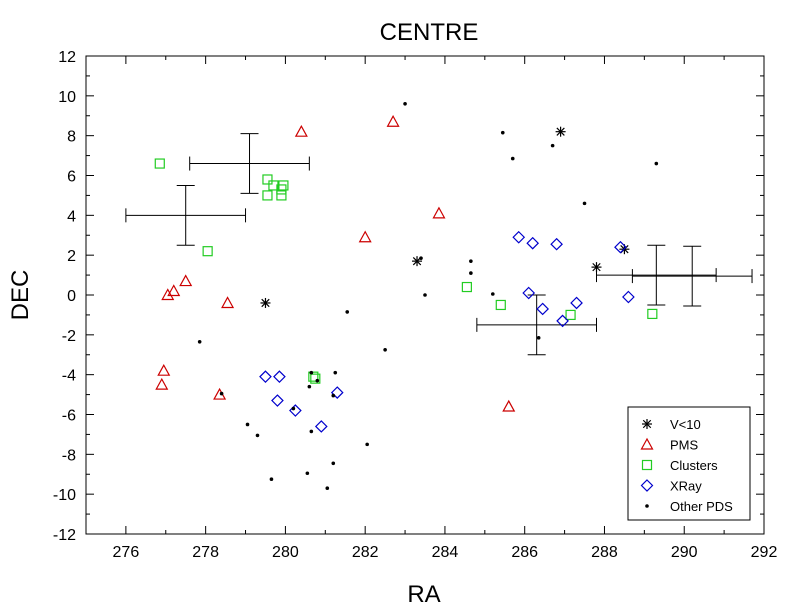 The height and width of the screenshot is (607, 788). I want to click on y-tick-label: -2, so click(69, 336).